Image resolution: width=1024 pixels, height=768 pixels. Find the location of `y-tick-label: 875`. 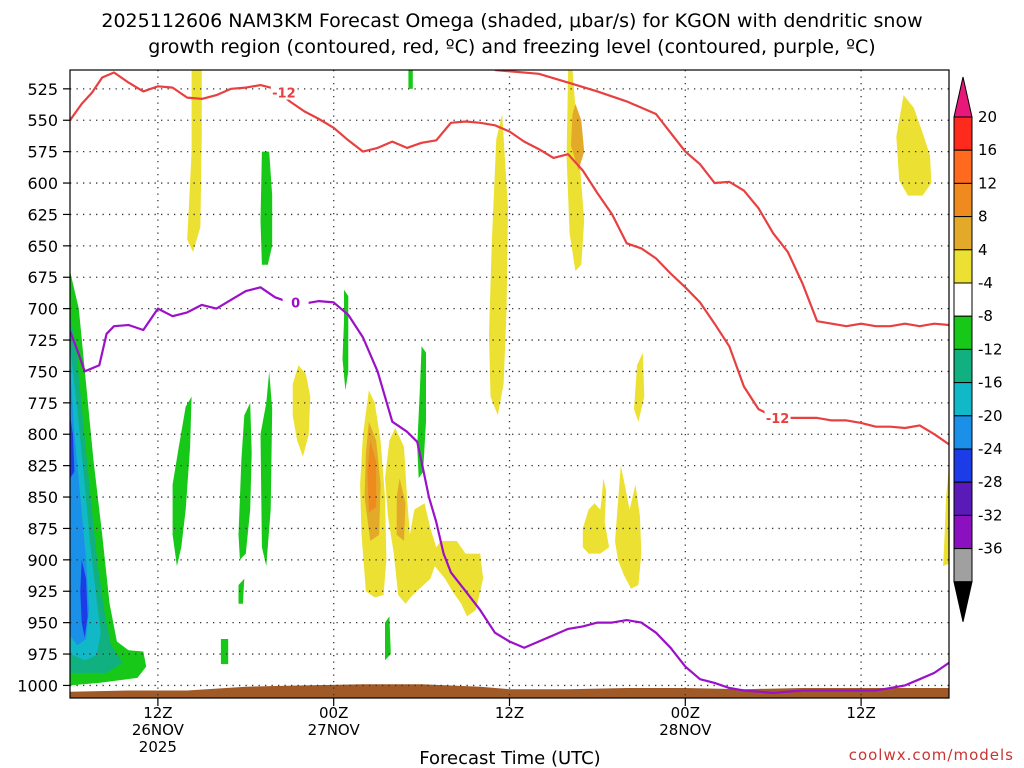

y-tick-label: 875 is located at coordinates (42, 528).